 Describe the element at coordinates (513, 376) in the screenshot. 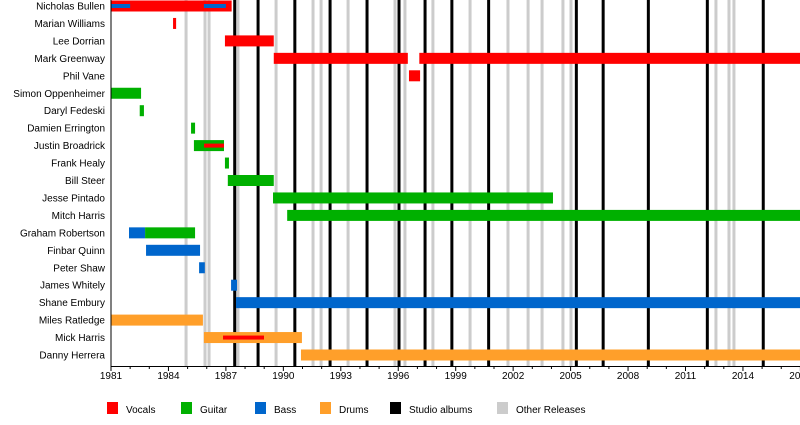

I see `x-tick-label: 2002` at that location.